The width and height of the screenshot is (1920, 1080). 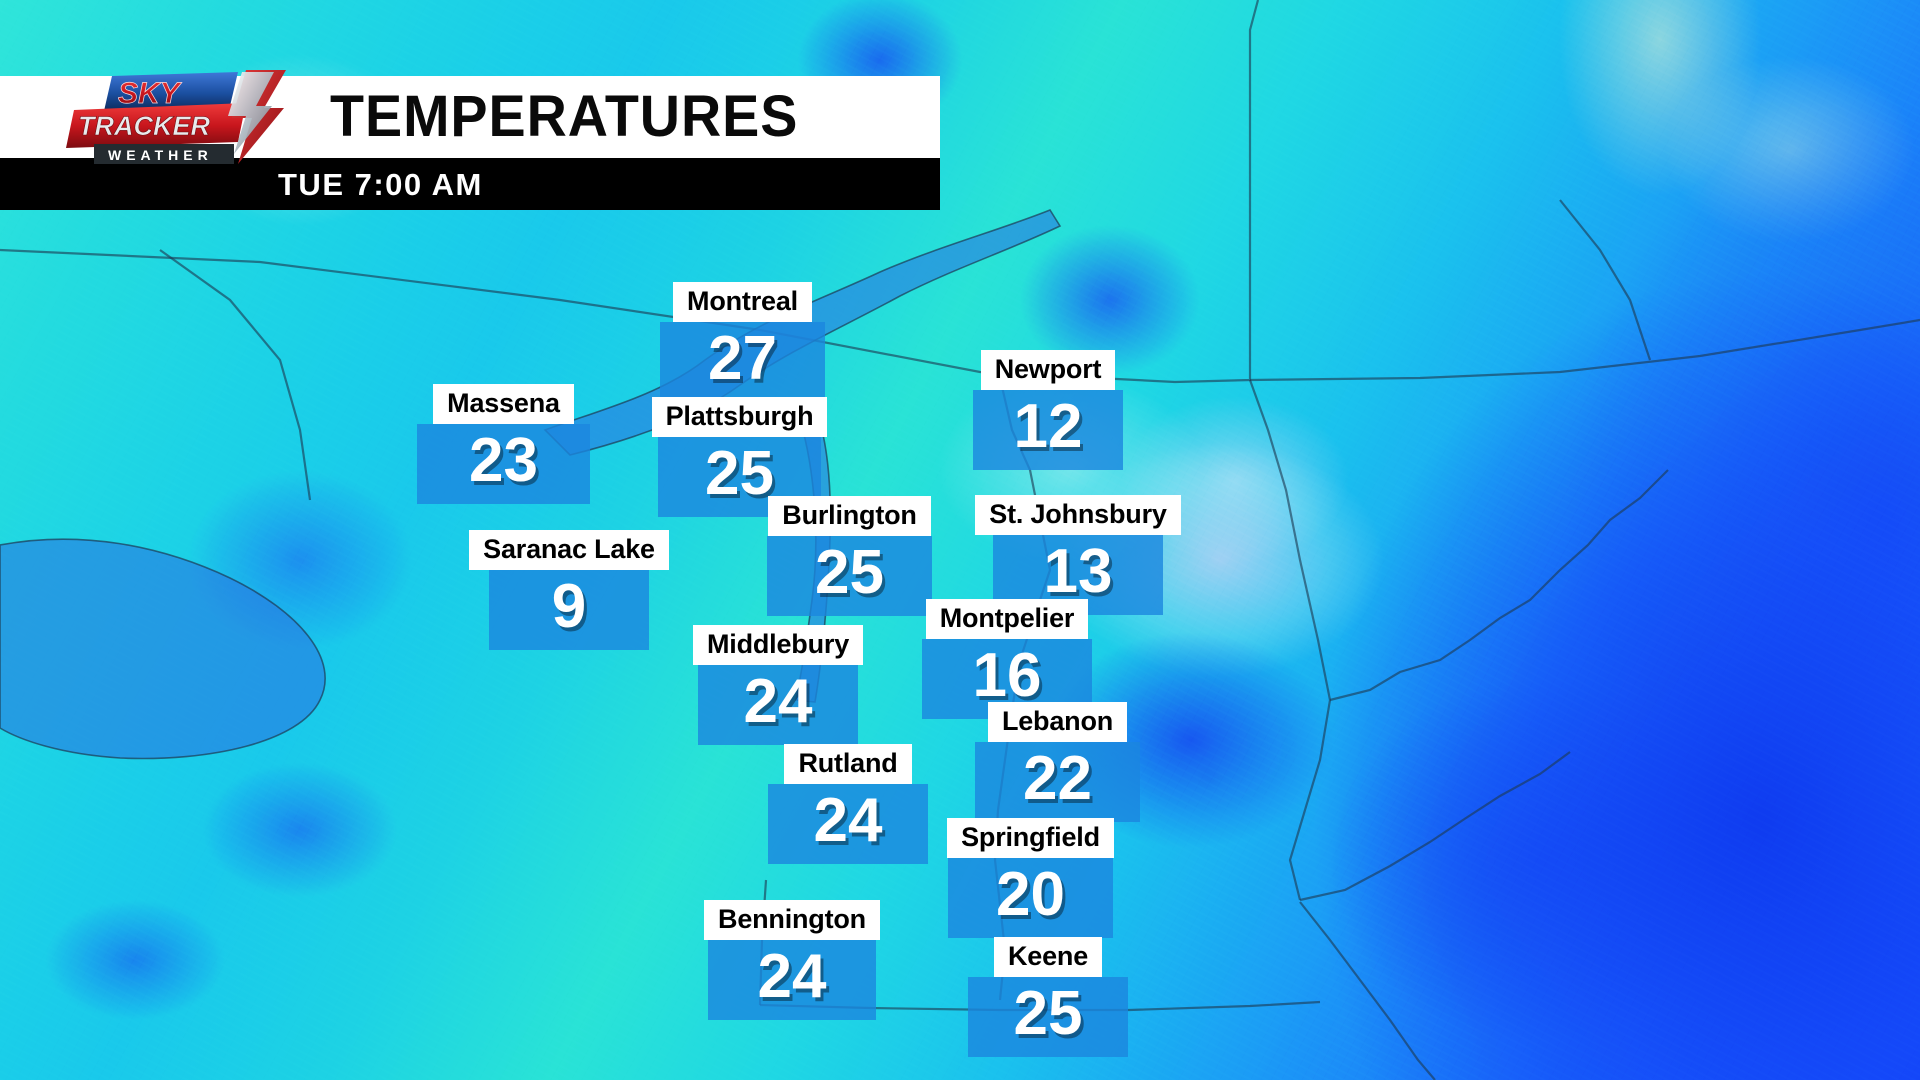 I want to click on title-banner: SKY TRACKER WEATHER TEMPERATURES, so click(x=470, y=140).